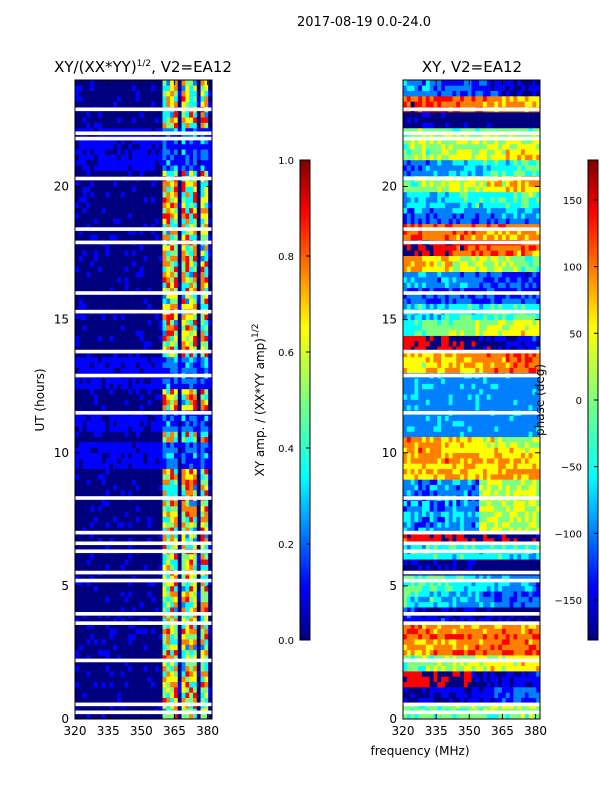 This screenshot has height=800, width=600. What do you see at coordinates (143, 580) in the screenshot?
I see `data-gap` at bounding box center [143, 580].